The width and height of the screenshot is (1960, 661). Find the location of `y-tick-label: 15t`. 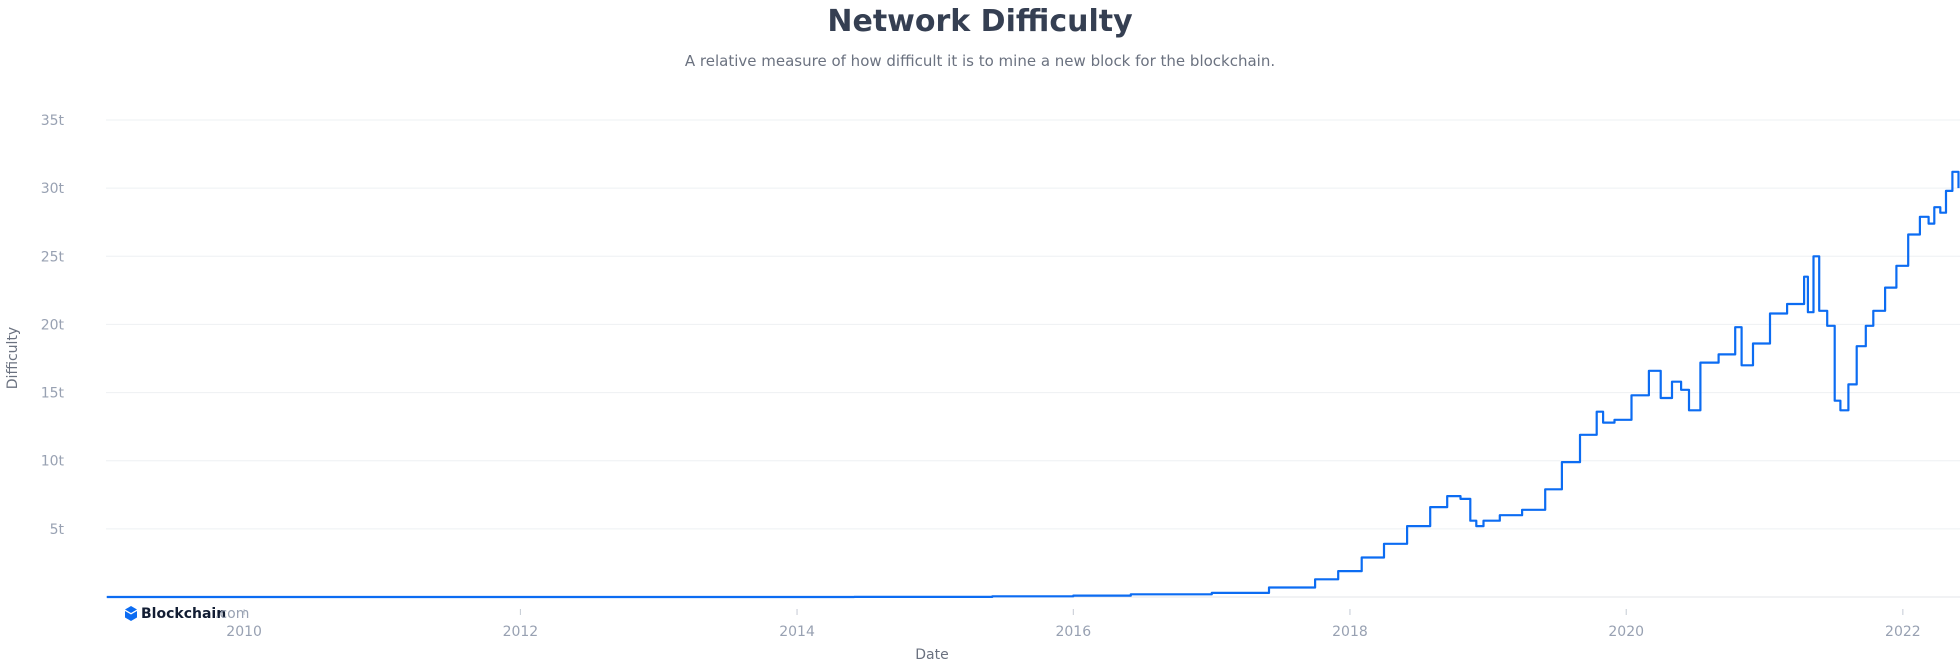

y-tick-label: 15t is located at coordinates (53, 394).